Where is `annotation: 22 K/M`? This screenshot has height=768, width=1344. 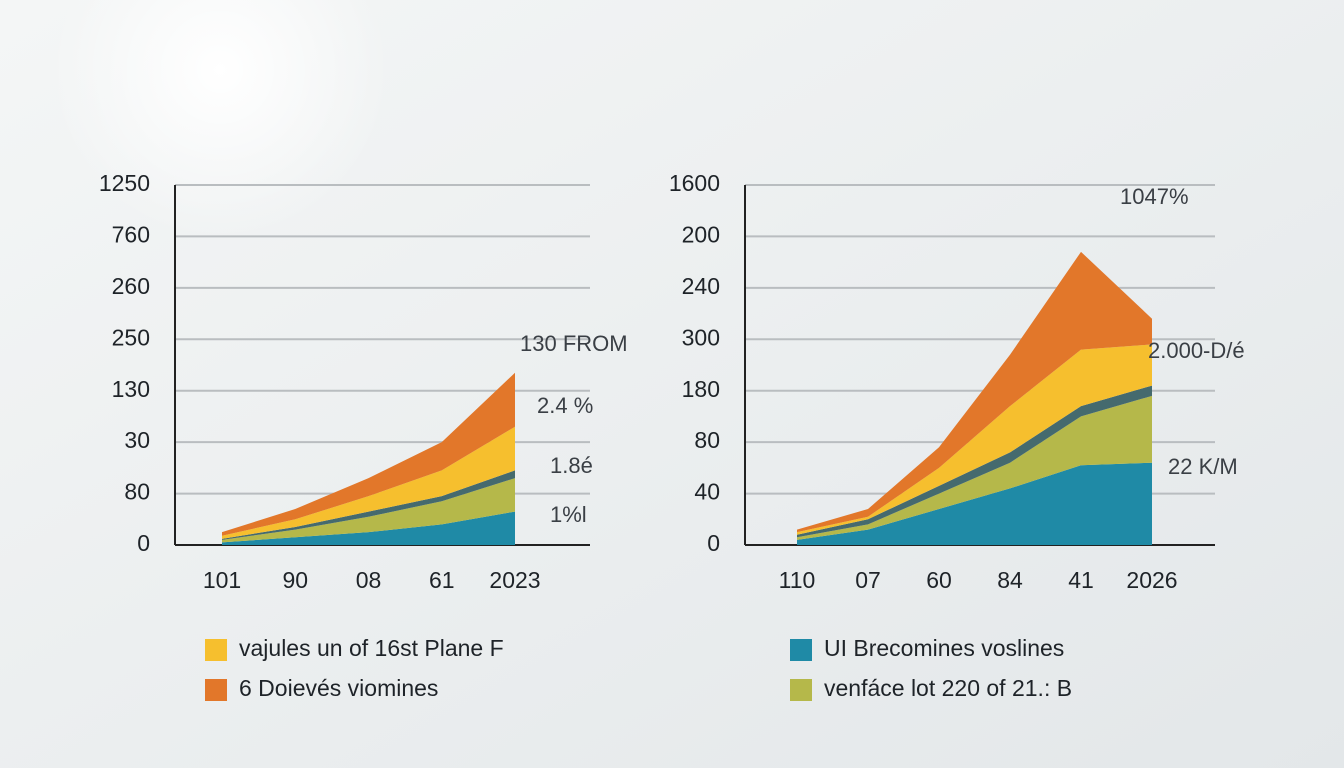 annotation: 22 K/M is located at coordinates (1203, 466).